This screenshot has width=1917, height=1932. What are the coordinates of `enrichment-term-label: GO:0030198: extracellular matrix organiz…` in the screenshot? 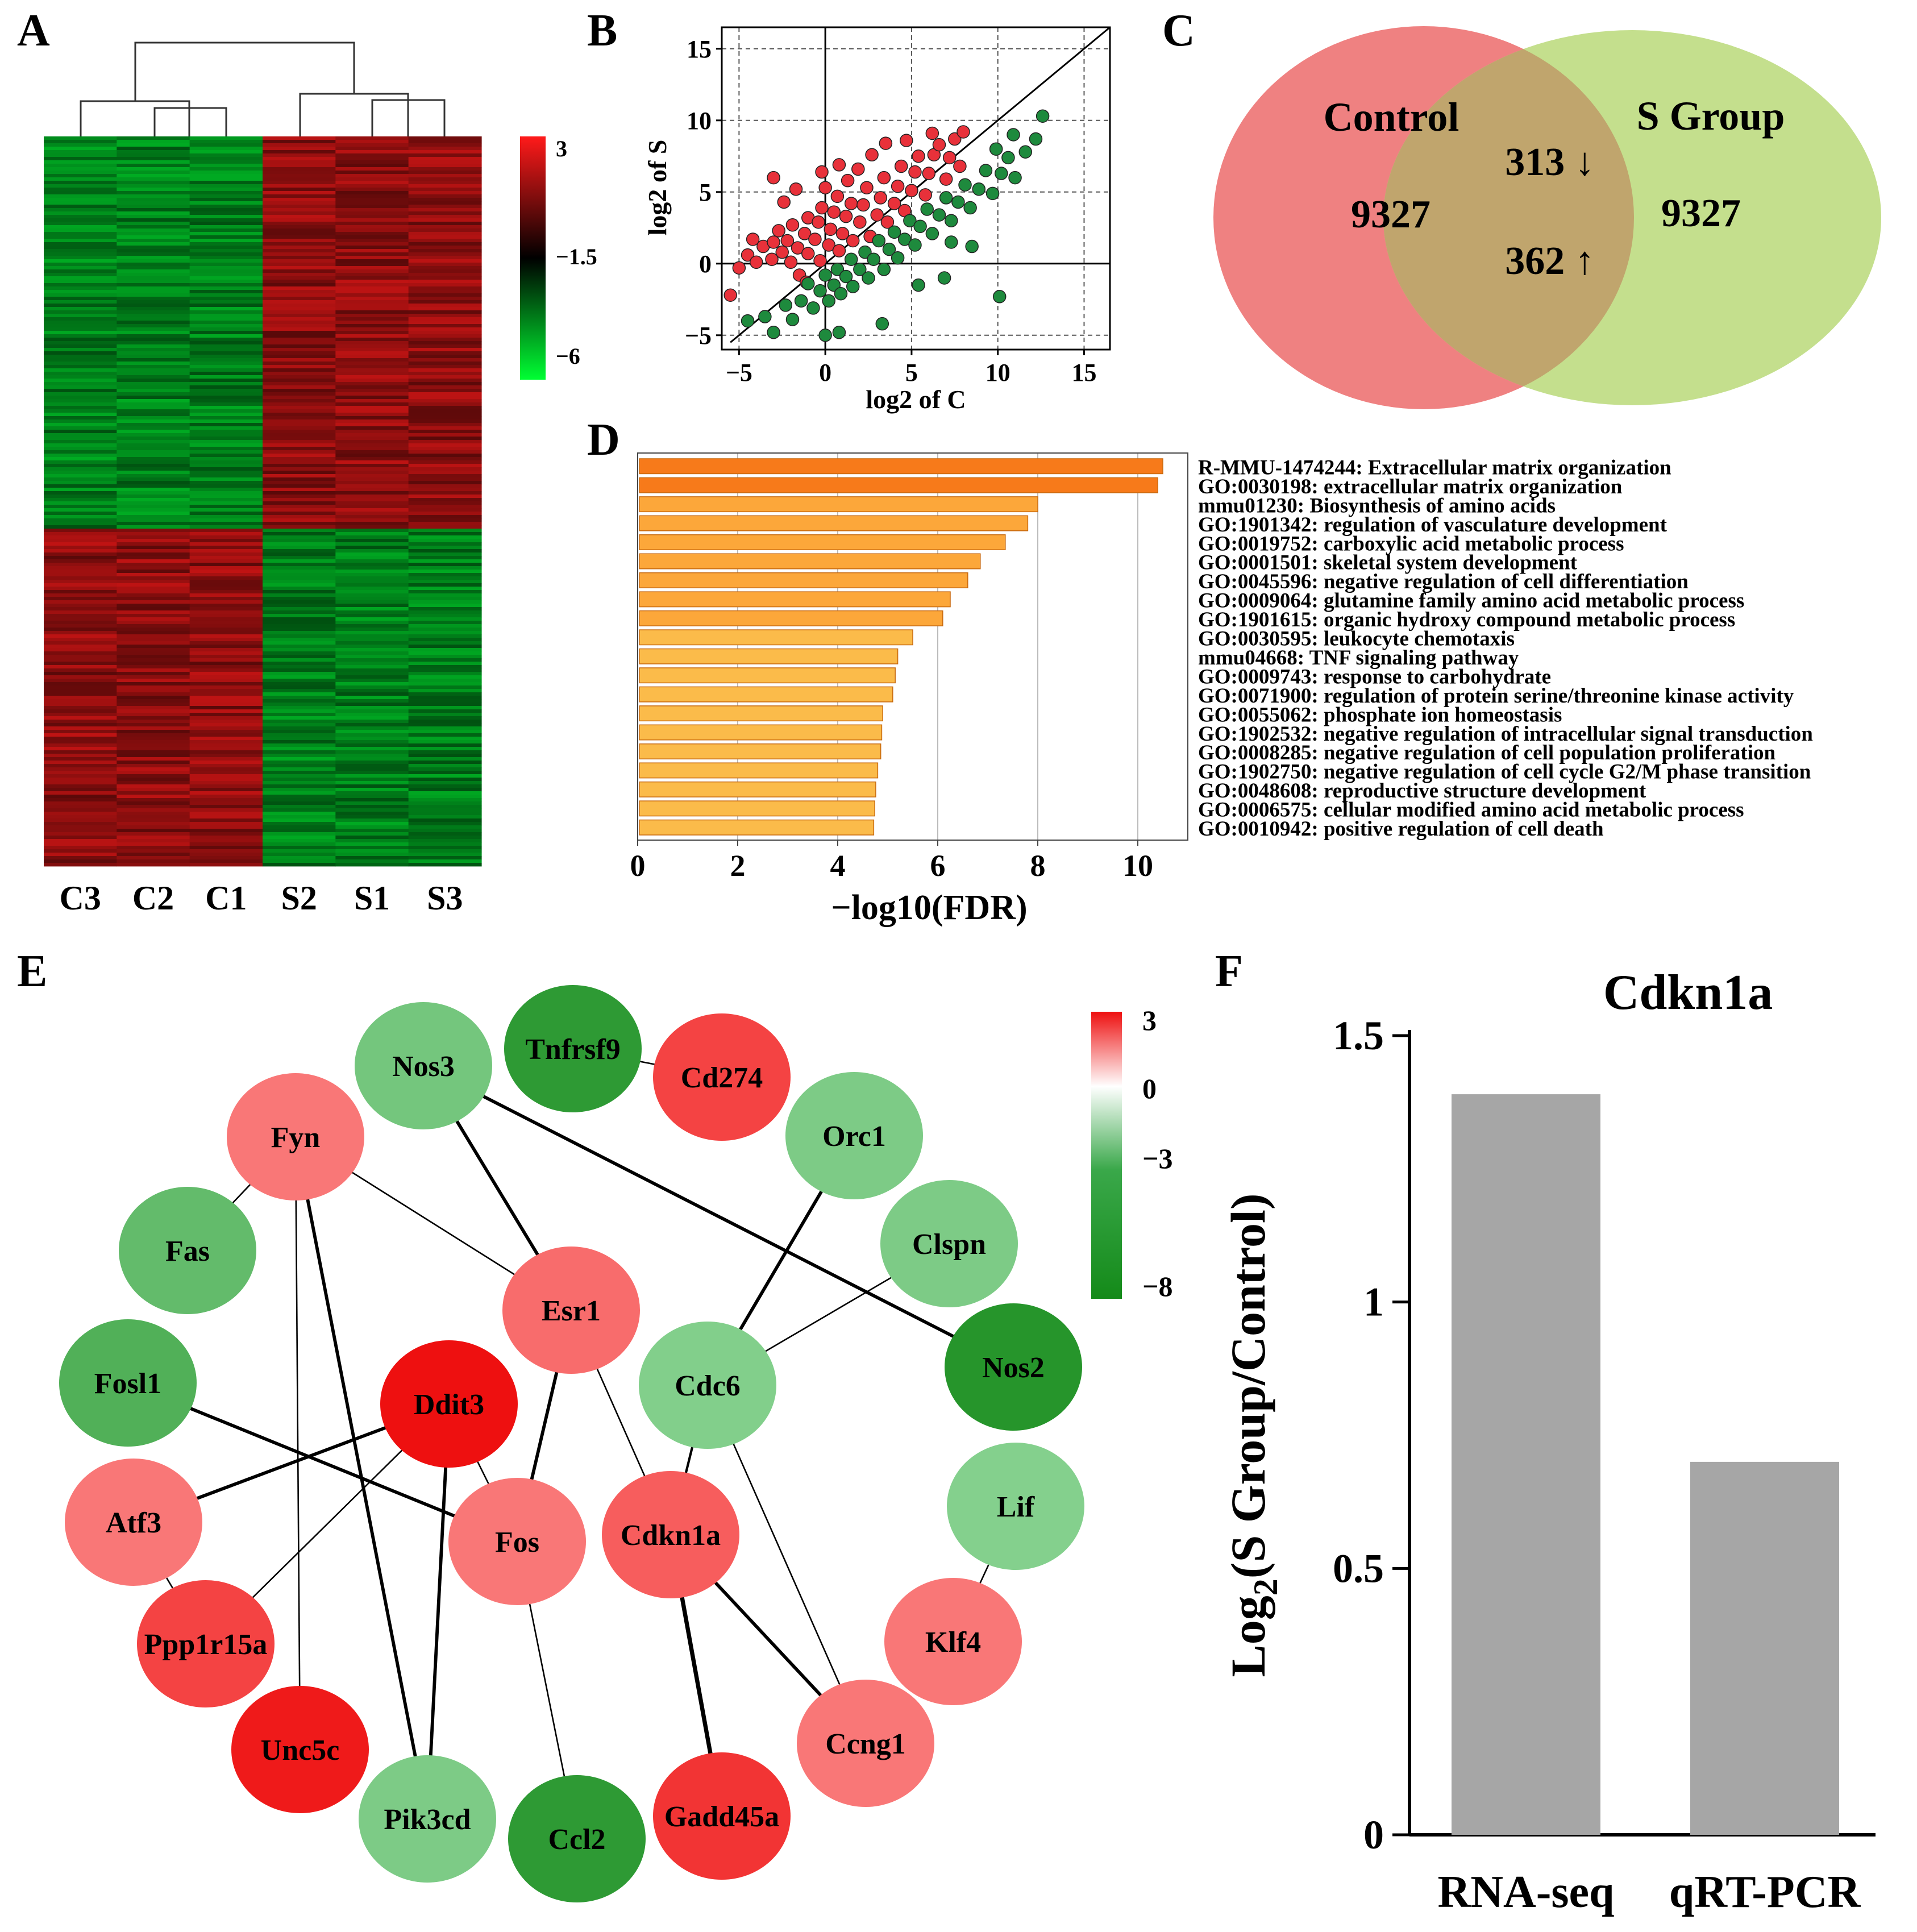 It's located at (1410, 487).